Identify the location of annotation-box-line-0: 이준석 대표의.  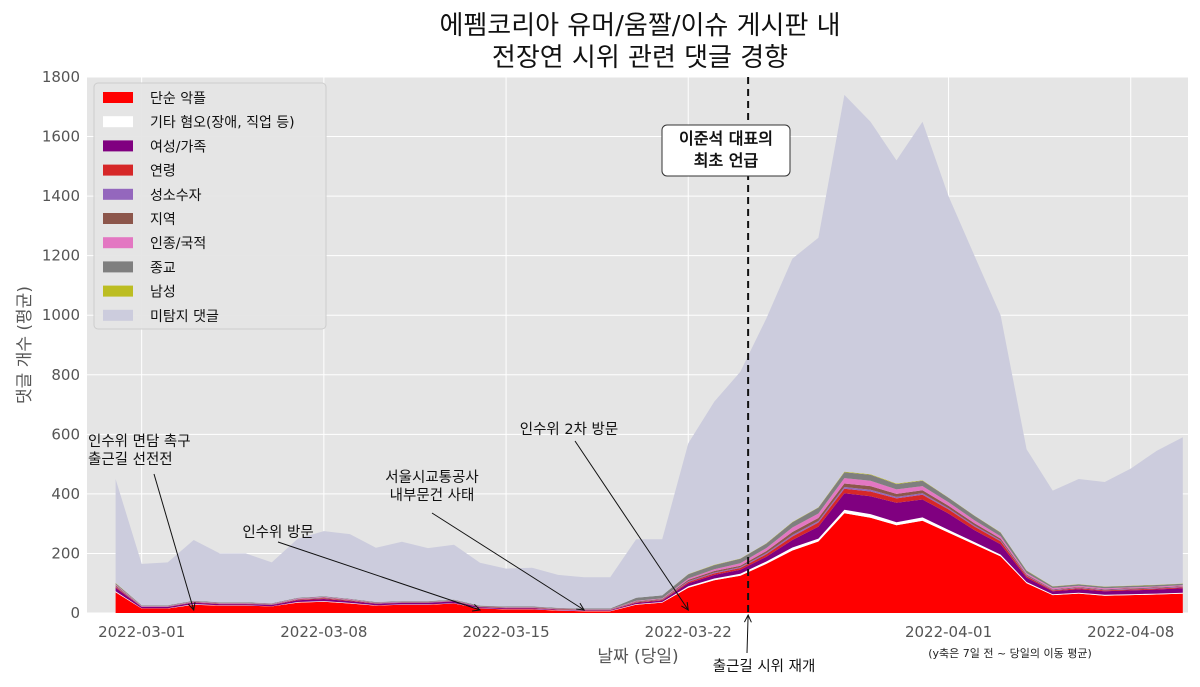
(726, 138).